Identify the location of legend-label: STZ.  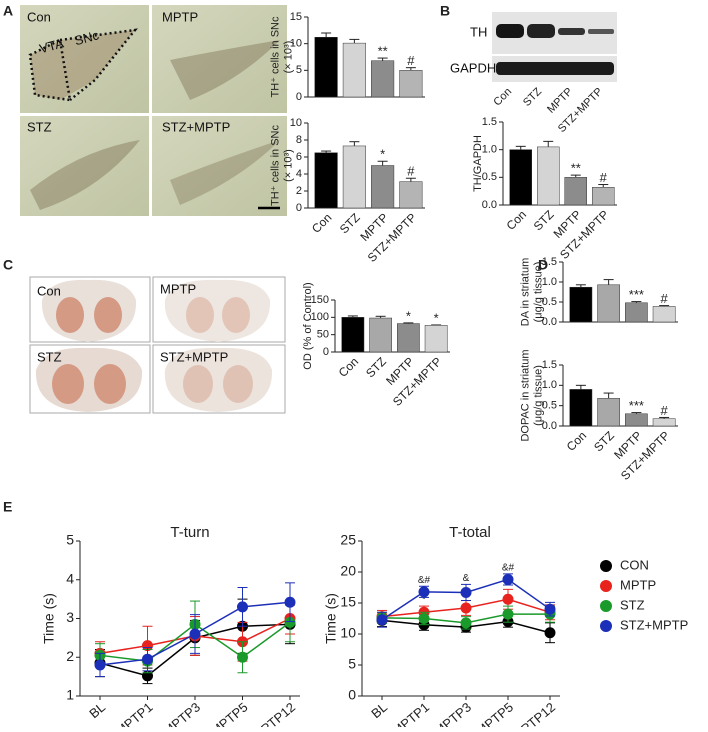
(632, 604).